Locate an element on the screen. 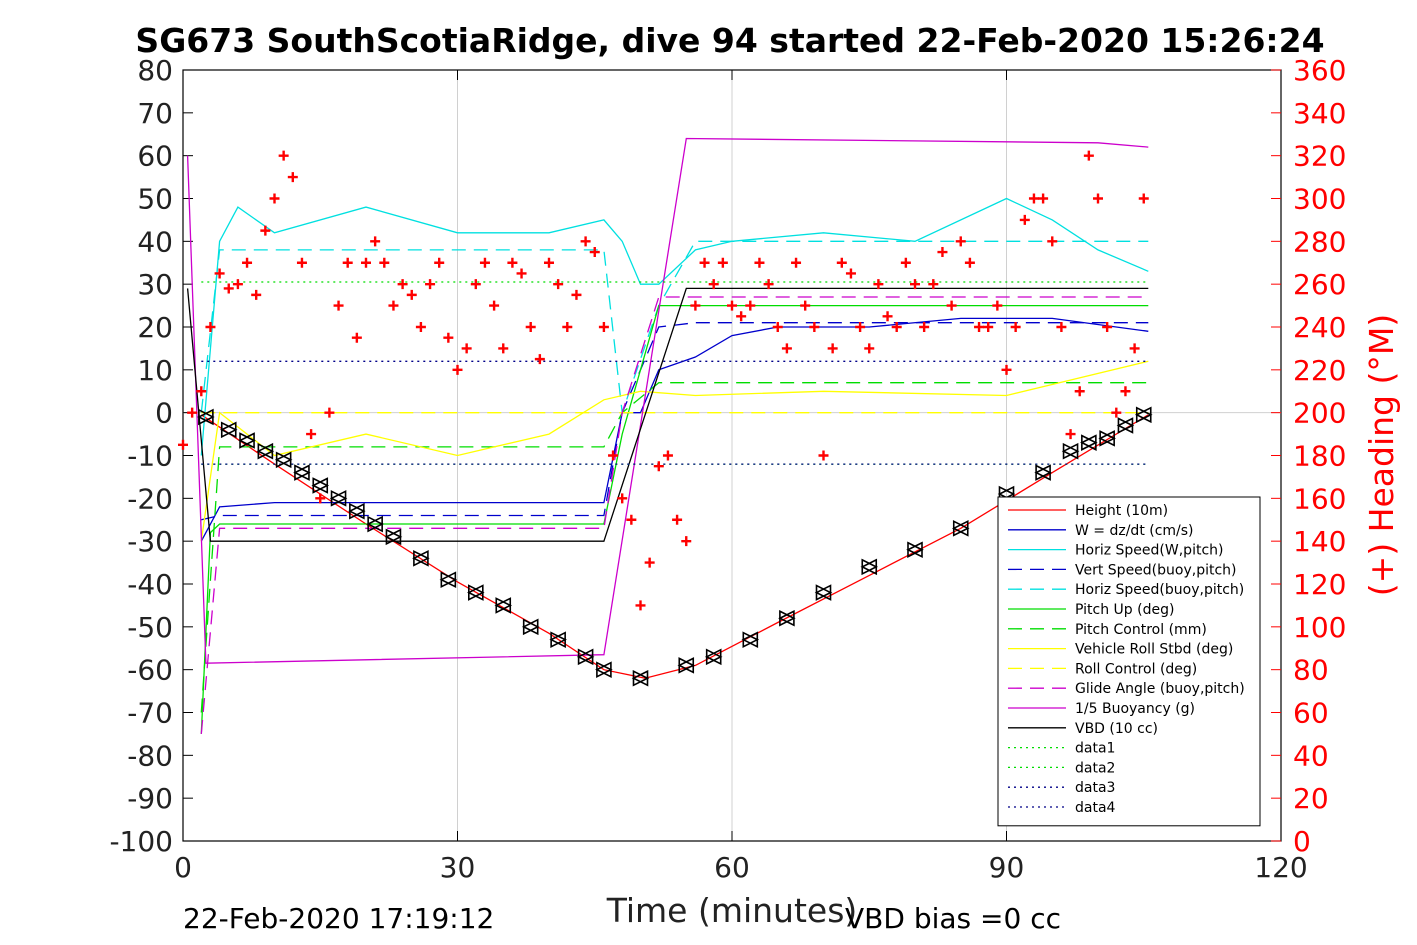 Image resolution: width=1417 pixels, height=945 pixels. legend-box is located at coordinates (1129, 661).